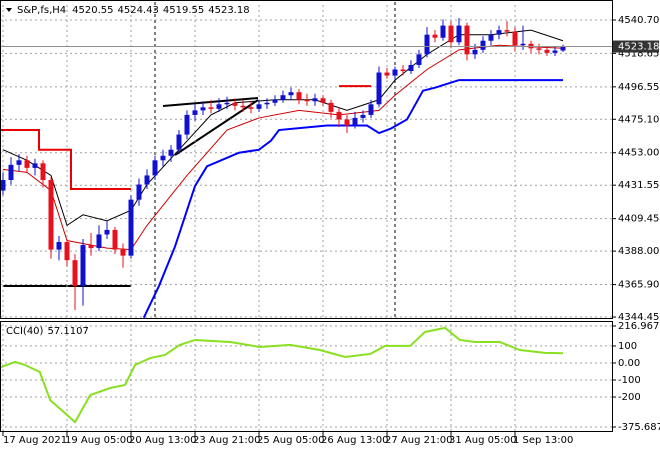  Describe the element at coordinates (183, 10) in the screenshot. I see `low: 4519.55` at that location.